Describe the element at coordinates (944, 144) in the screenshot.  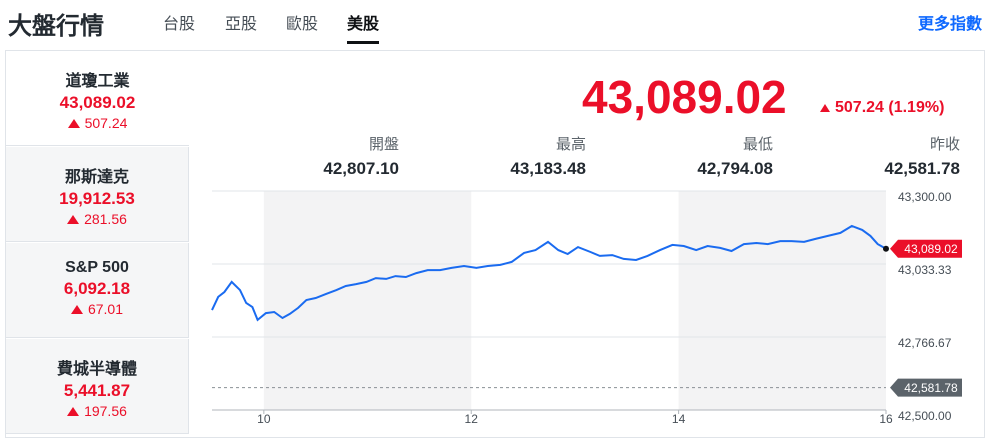
I see `stat-label: 昨收` at that location.